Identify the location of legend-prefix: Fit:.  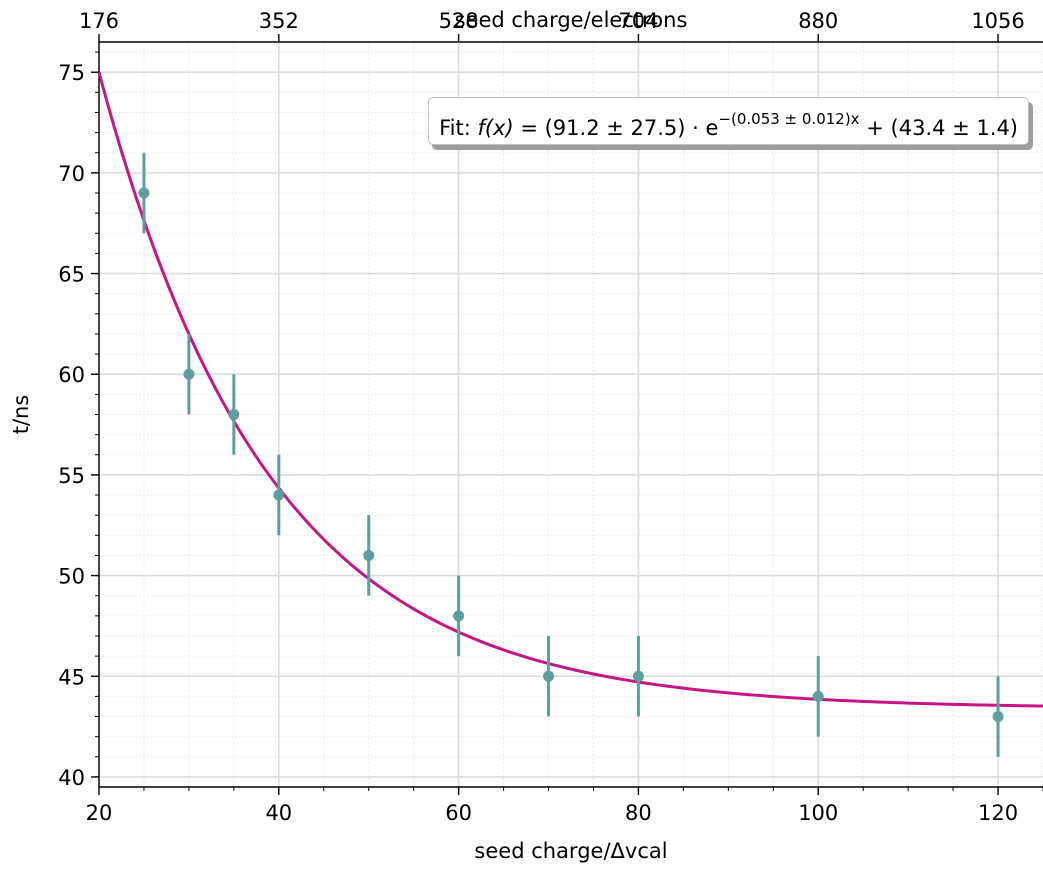
(458, 128).